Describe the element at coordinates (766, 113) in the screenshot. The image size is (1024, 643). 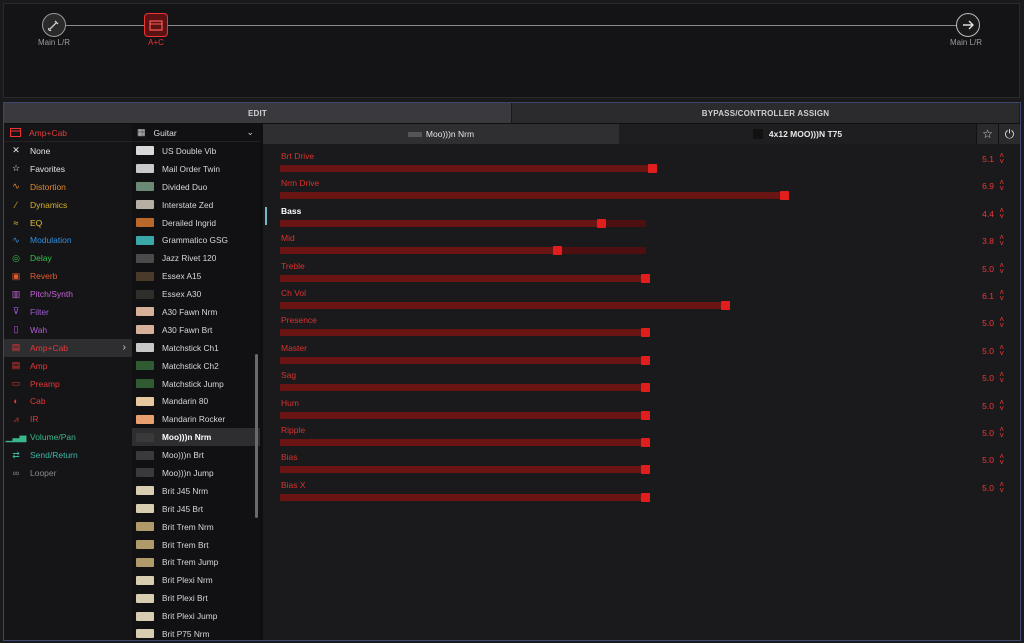
I see `tab-bypass-controller-assign: BYPASS/CONTROLLER ASSIGN` at that location.